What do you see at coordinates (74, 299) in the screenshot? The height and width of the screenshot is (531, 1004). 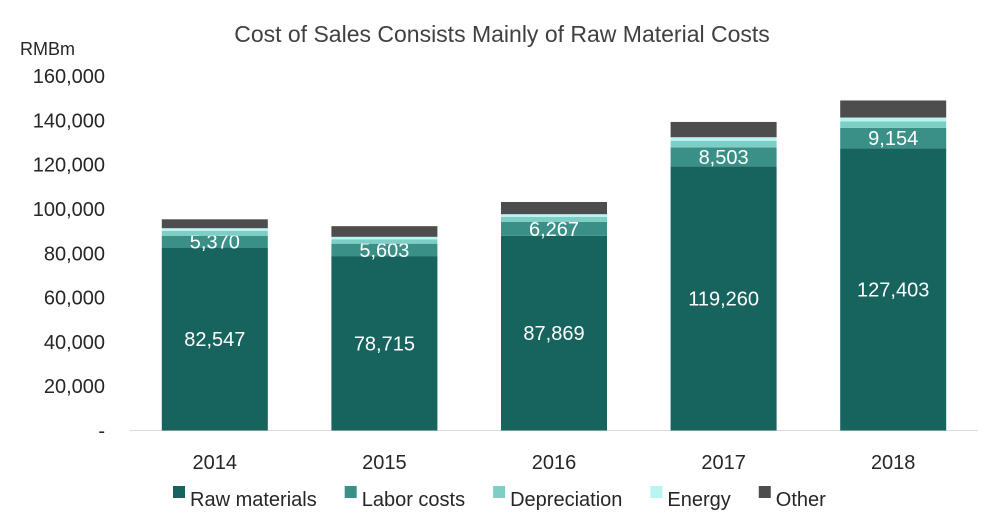 I see `y-tick-label: 60,000` at bounding box center [74, 299].